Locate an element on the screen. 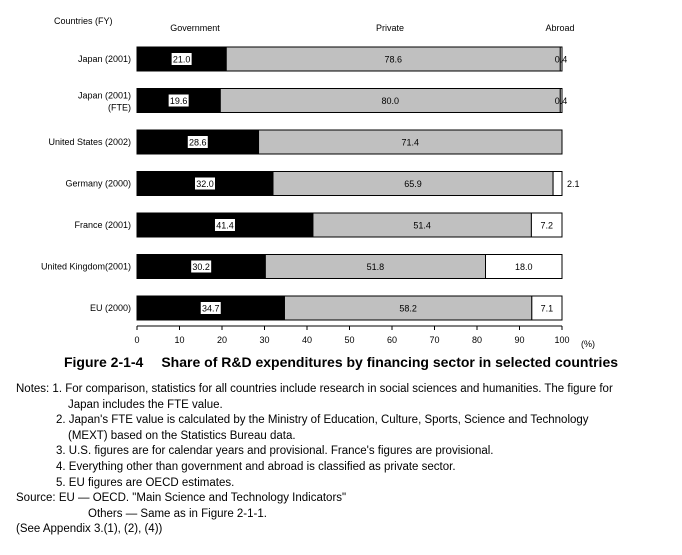 This screenshot has height=555, width=682. appendix-line: (See Appendix 3.(1), (2), (4)) is located at coordinates (89, 529).